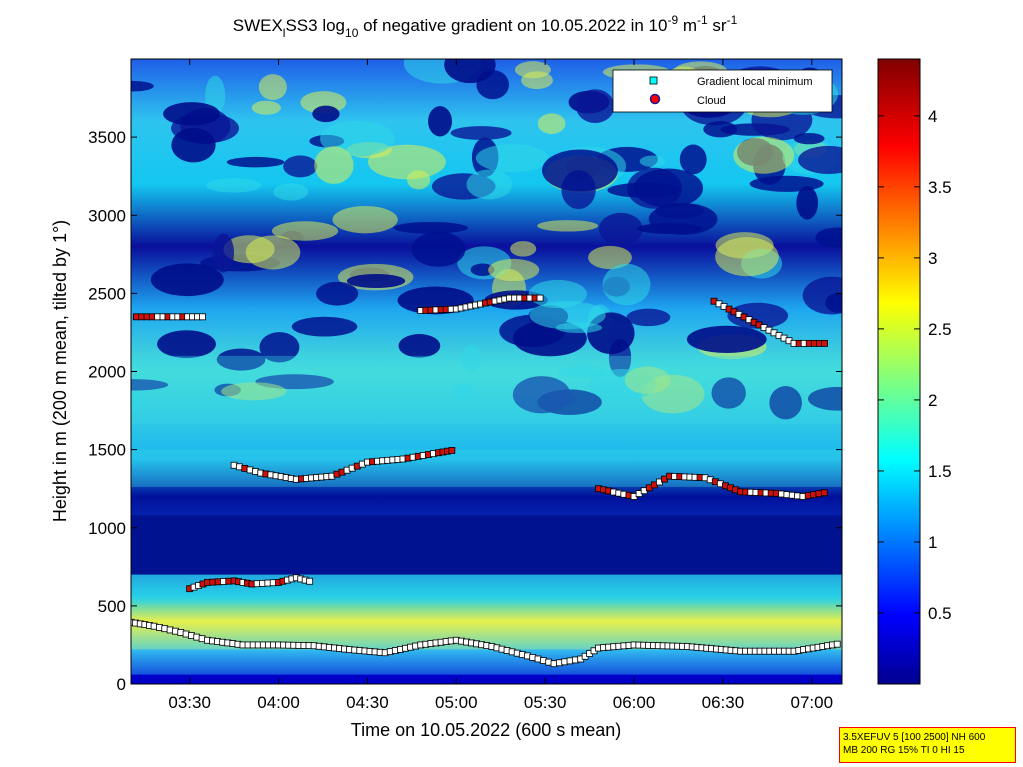 The width and height of the screenshot is (1023, 767). What do you see at coordinates (545, 702) in the screenshot?
I see `x-tick-label: 05:30` at bounding box center [545, 702].